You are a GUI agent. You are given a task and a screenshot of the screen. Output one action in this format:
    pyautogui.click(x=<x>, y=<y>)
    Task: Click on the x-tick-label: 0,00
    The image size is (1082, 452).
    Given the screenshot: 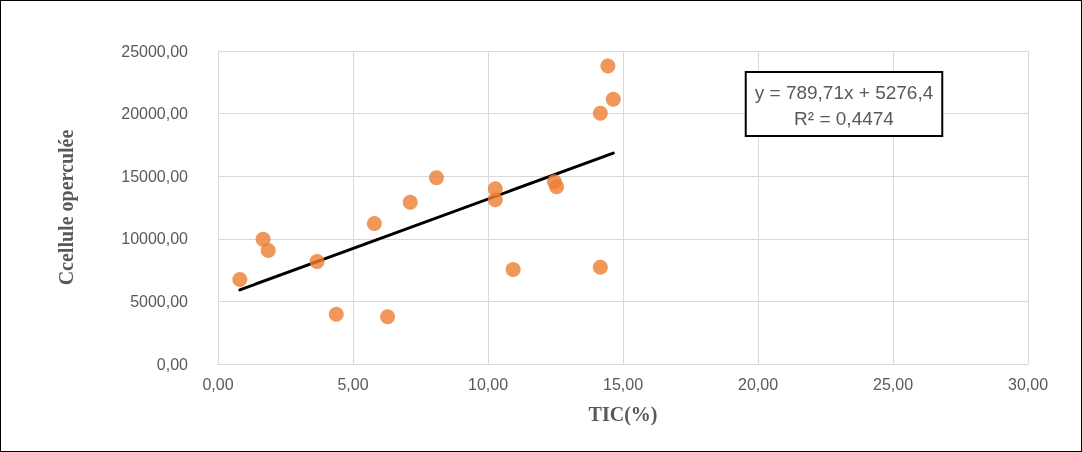 What is the action you would take?
    pyautogui.click(x=218, y=384)
    